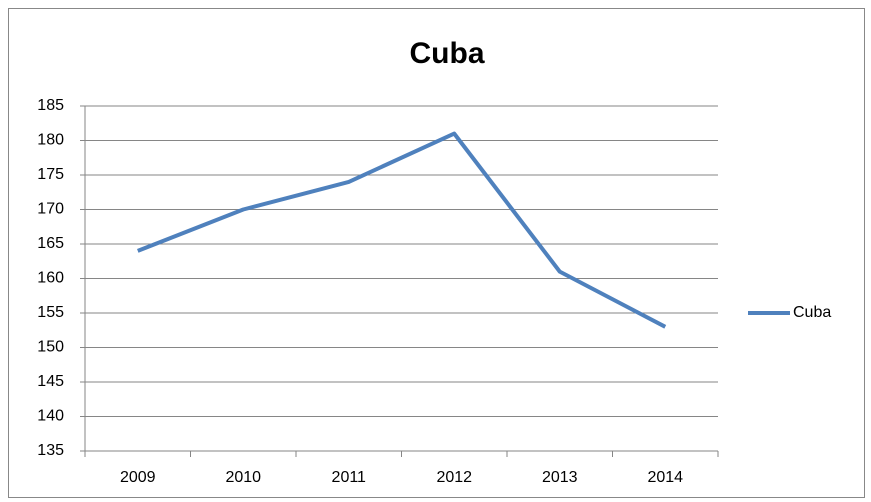  Describe the element at coordinates (50, 381) in the screenshot. I see `y-tick-label: 145` at that location.